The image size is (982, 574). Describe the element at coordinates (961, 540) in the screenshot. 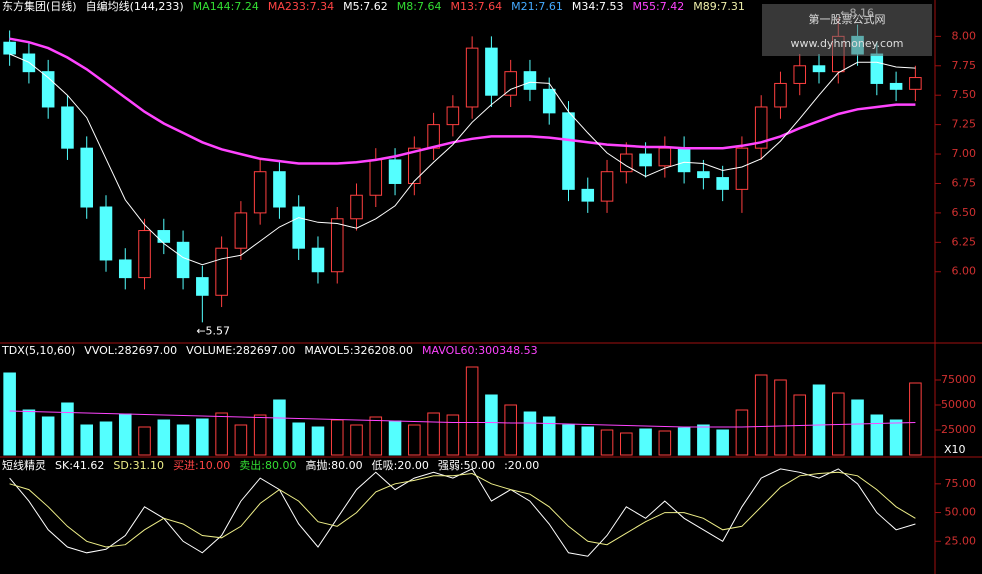

I see `y-tick-label: 25.00` at that location.